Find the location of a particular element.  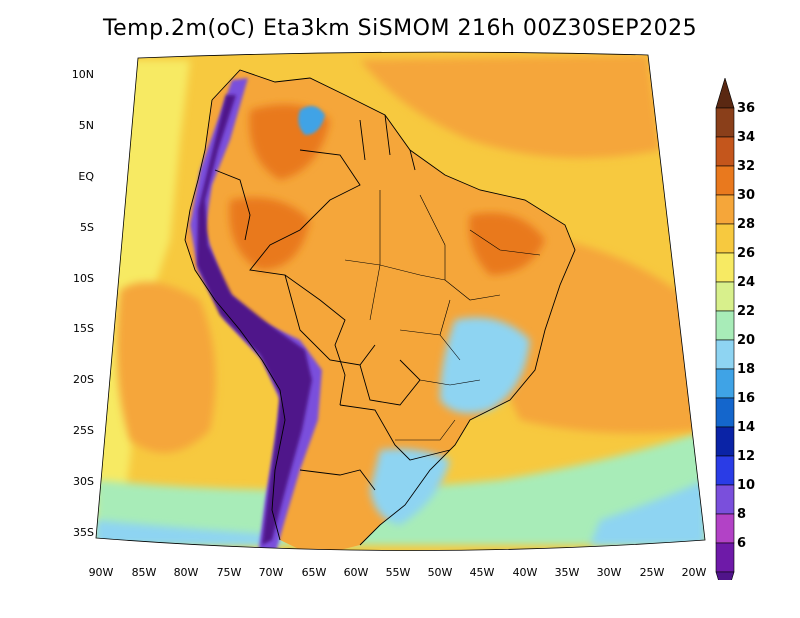

lat-label: 30S is located at coordinates (83, 481).